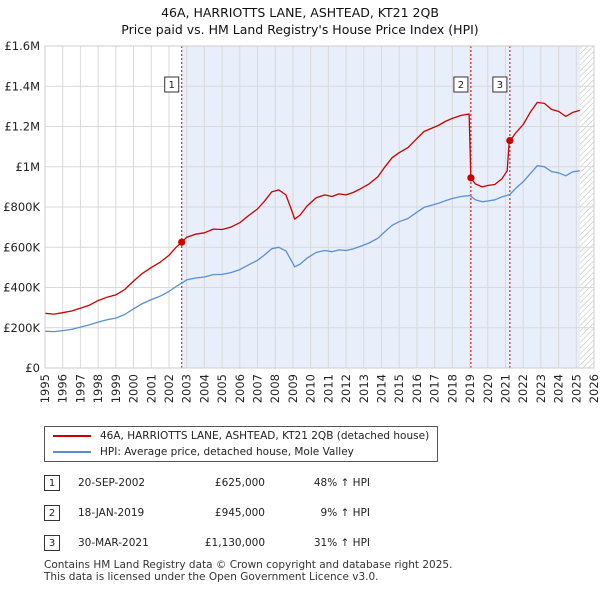 This screenshot has height=590, width=600. What do you see at coordinates (399, 388) in the screenshot?
I see `x-tick-label: 2015` at bounding box center [399, 388].